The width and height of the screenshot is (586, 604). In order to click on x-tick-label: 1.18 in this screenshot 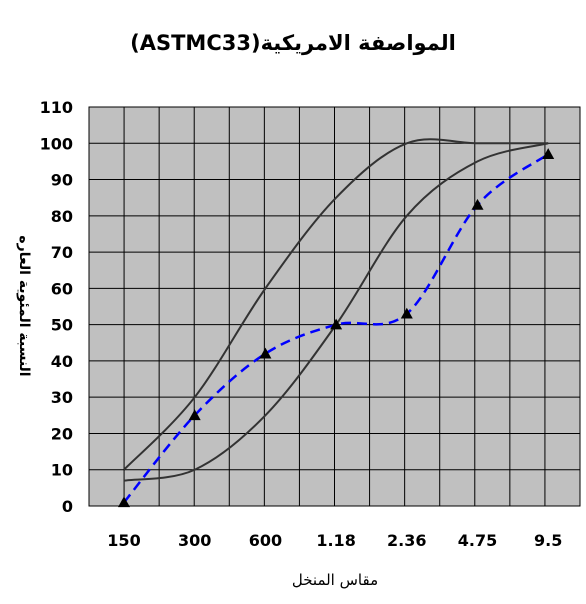, I will do `click(335, 540)`.